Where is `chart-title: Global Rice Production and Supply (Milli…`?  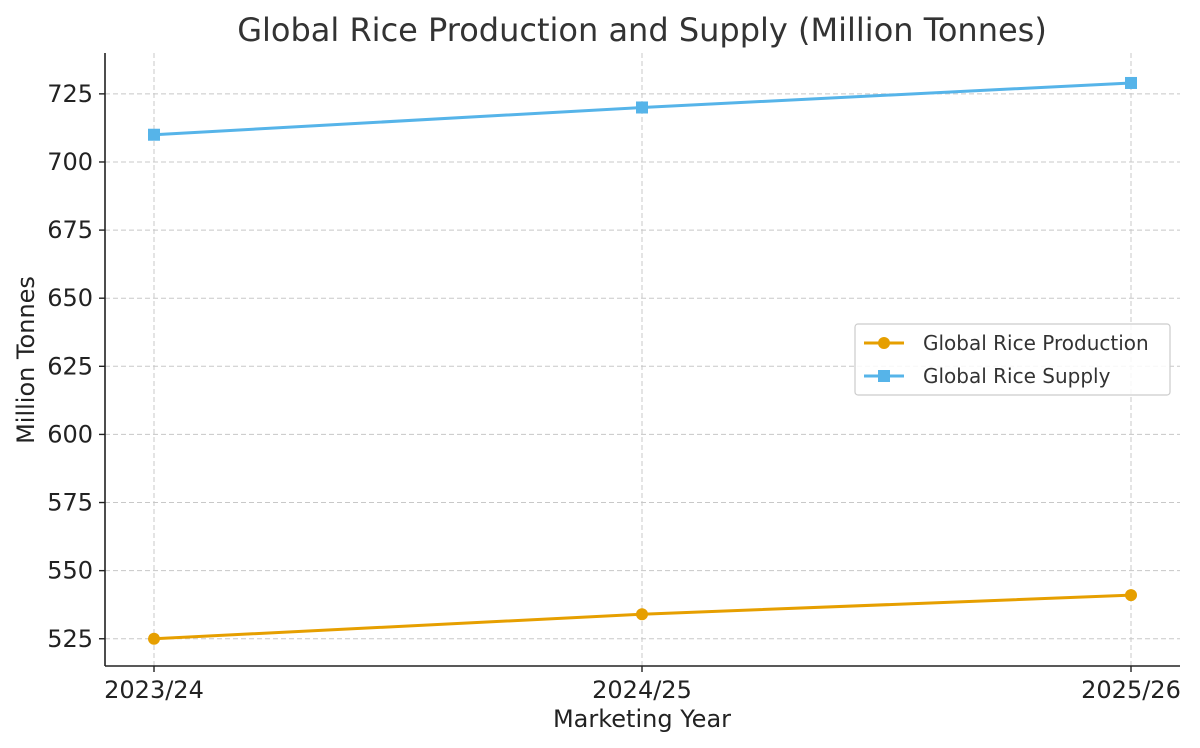
chart-title: Global Rice Production and Supply (Milli… is located at coordinates (642, 30).